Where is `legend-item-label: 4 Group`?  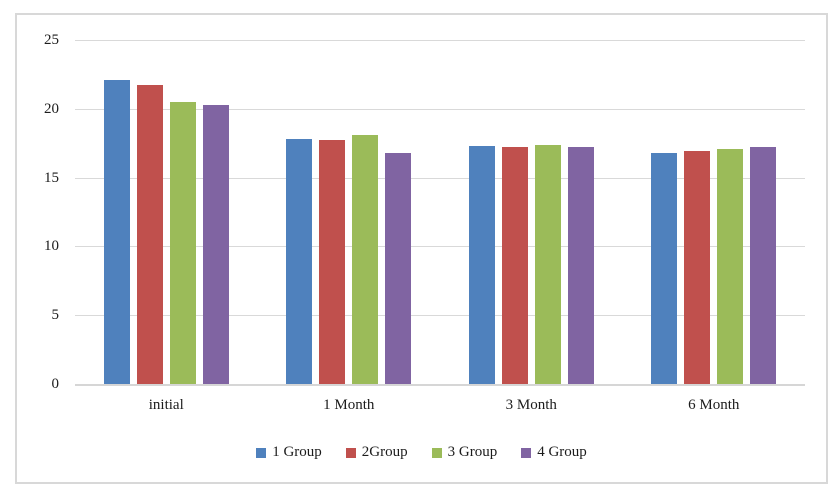
legend-item-label: 4 Group is located at coordinates (562, 452).